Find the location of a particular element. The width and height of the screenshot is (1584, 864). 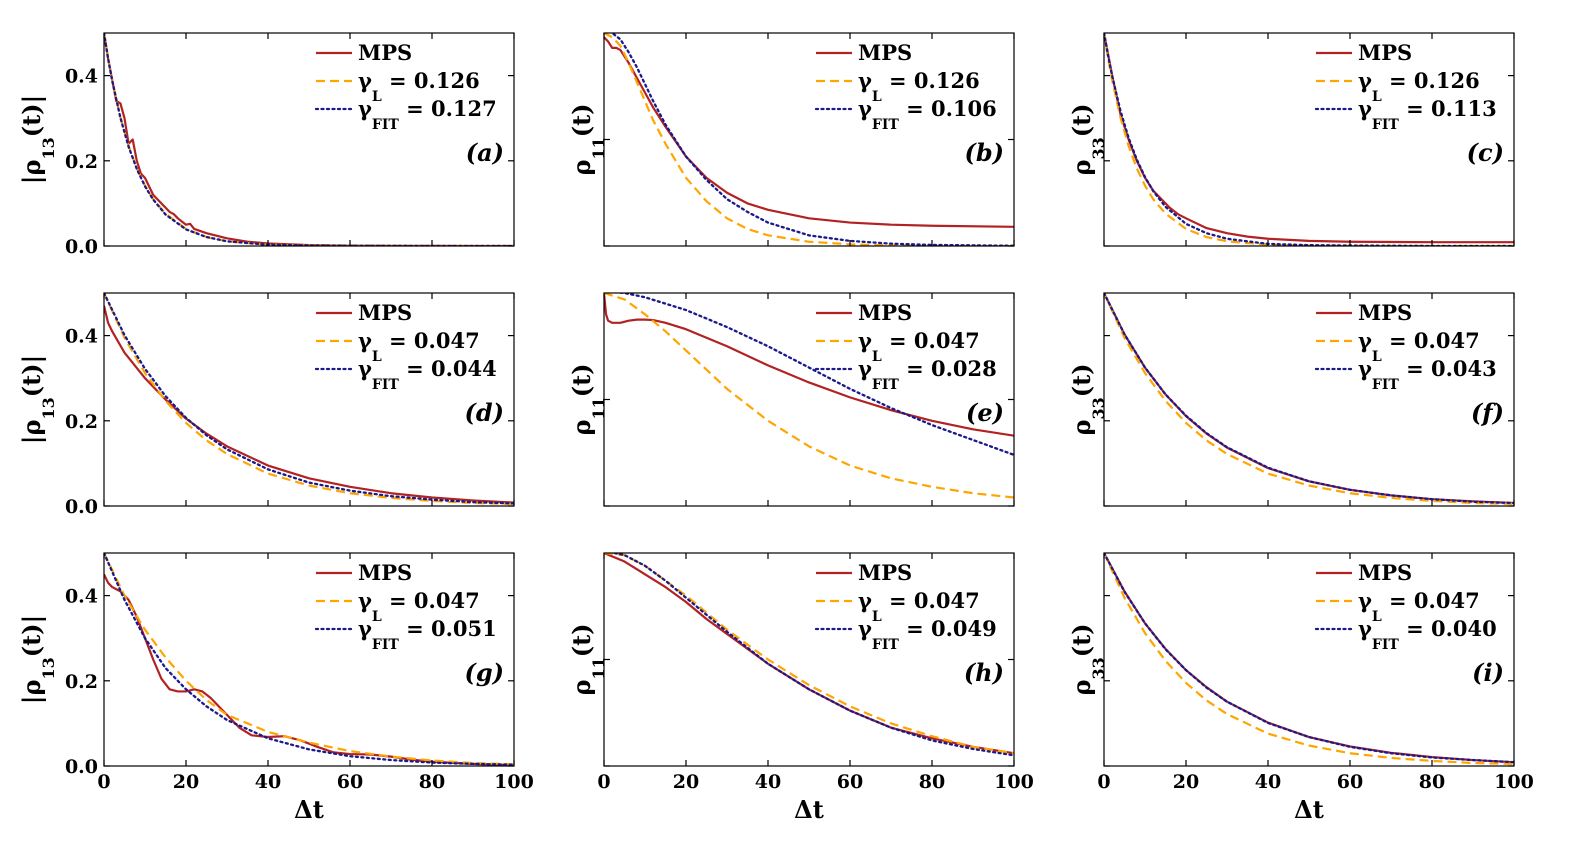

panel-label: (b) is located at coordinates (985, 152).